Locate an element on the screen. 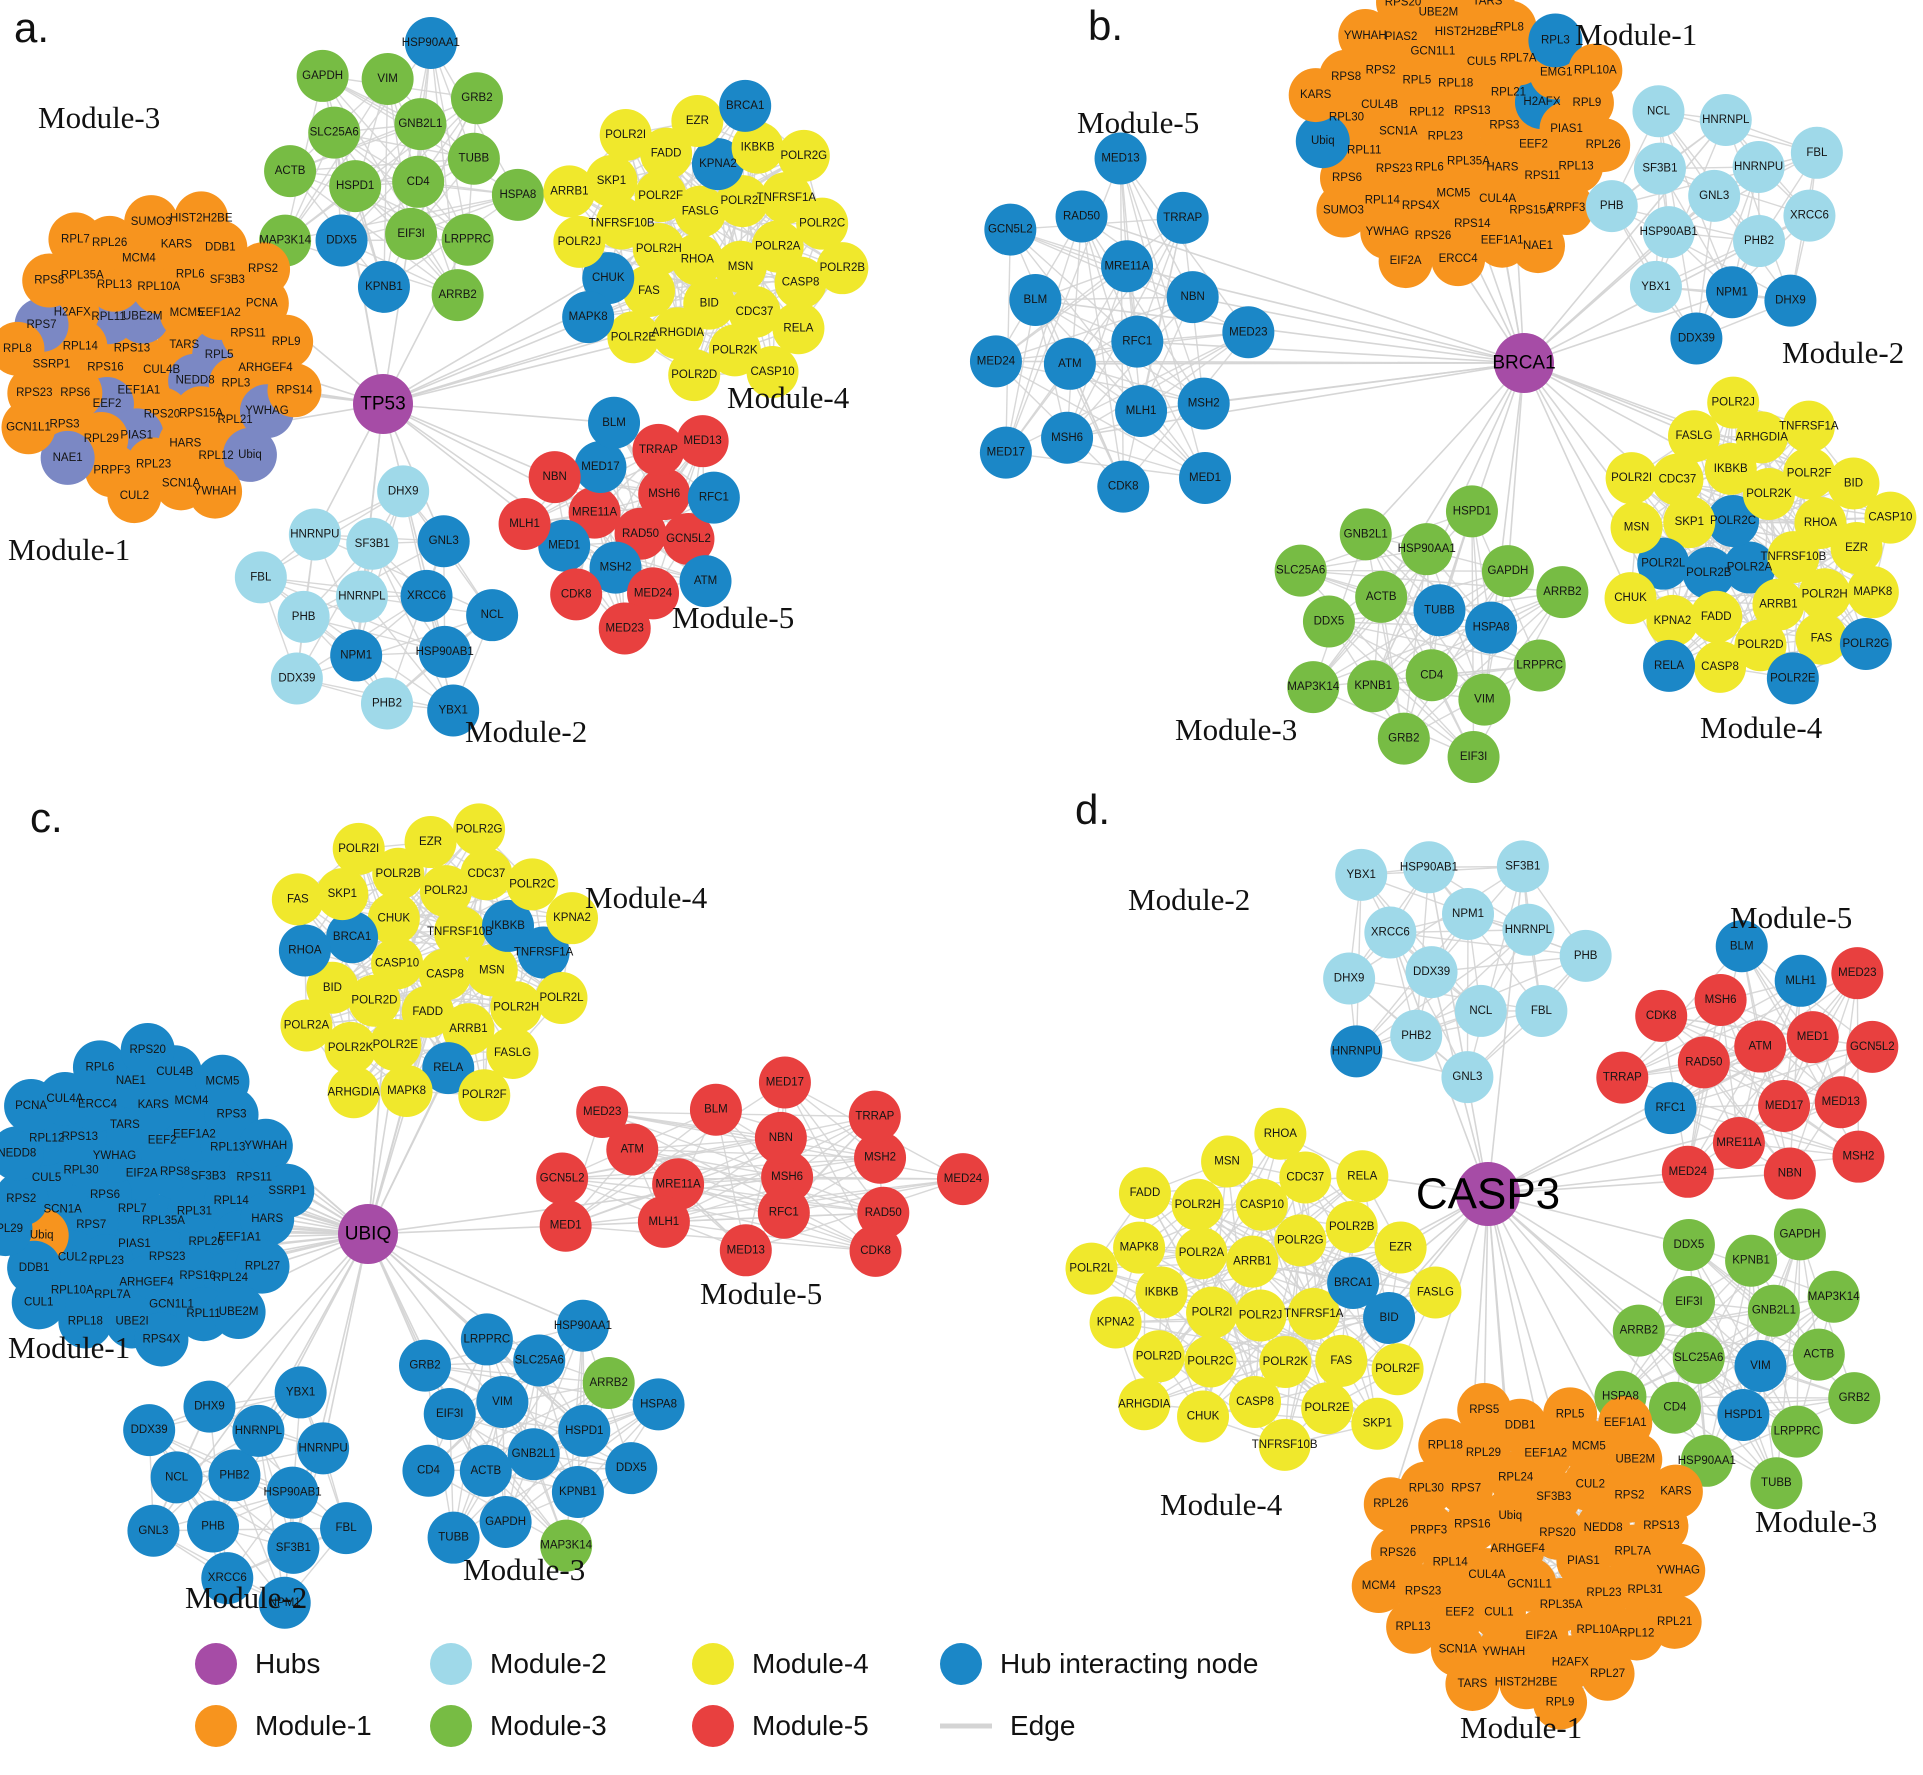 The height and width of the screenshot is (1775, 1923). node-d-POLR2K is located at coordinates (1285, 1361).